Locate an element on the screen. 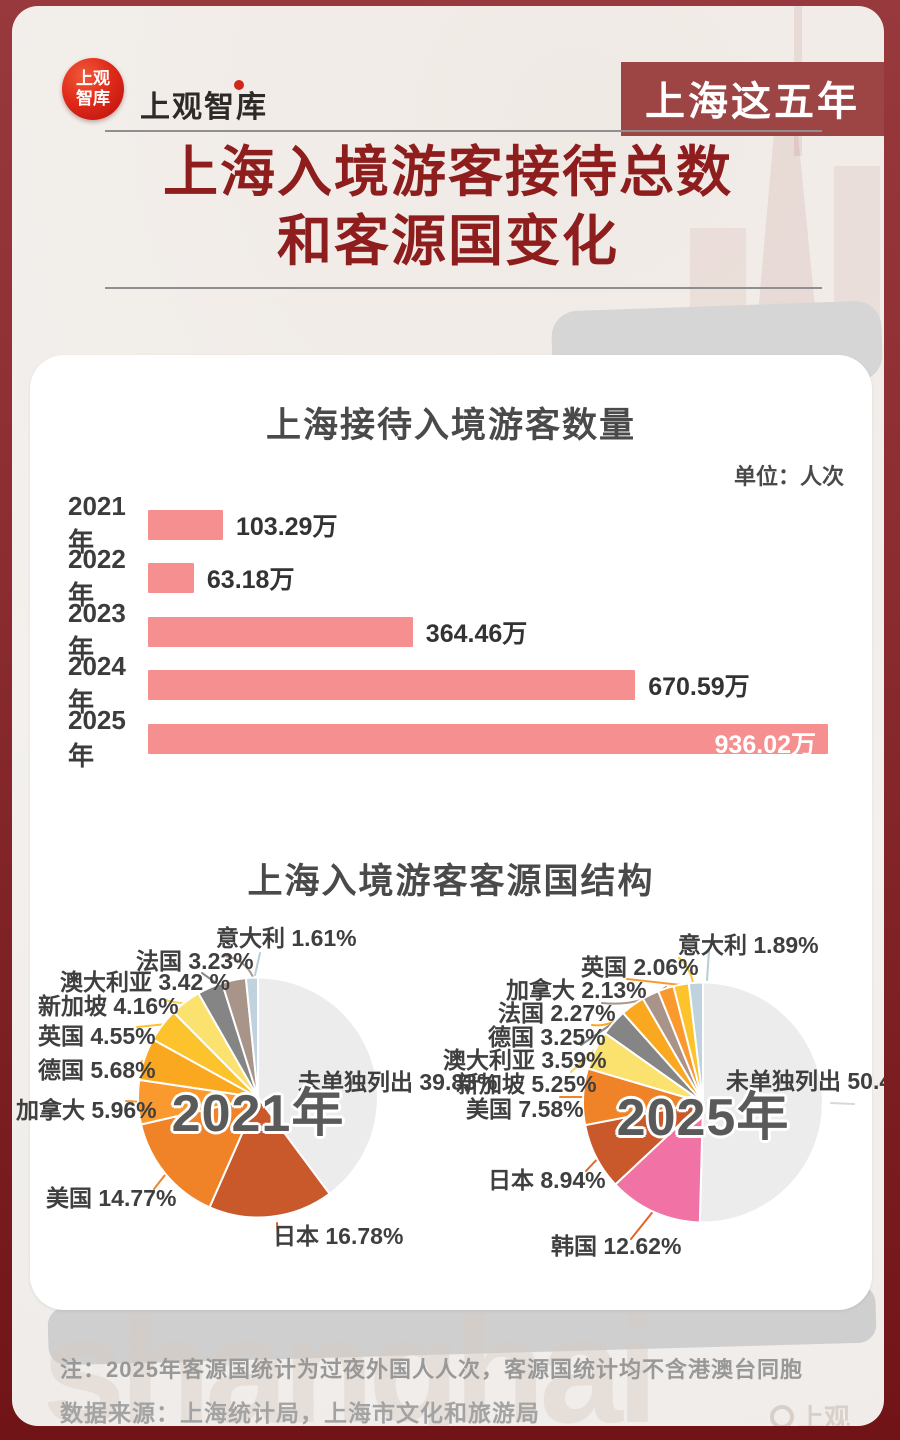 The image size is (900, 1440). bar-row-2025: 2025年 936.02万 is located at coordinates (429, 738).